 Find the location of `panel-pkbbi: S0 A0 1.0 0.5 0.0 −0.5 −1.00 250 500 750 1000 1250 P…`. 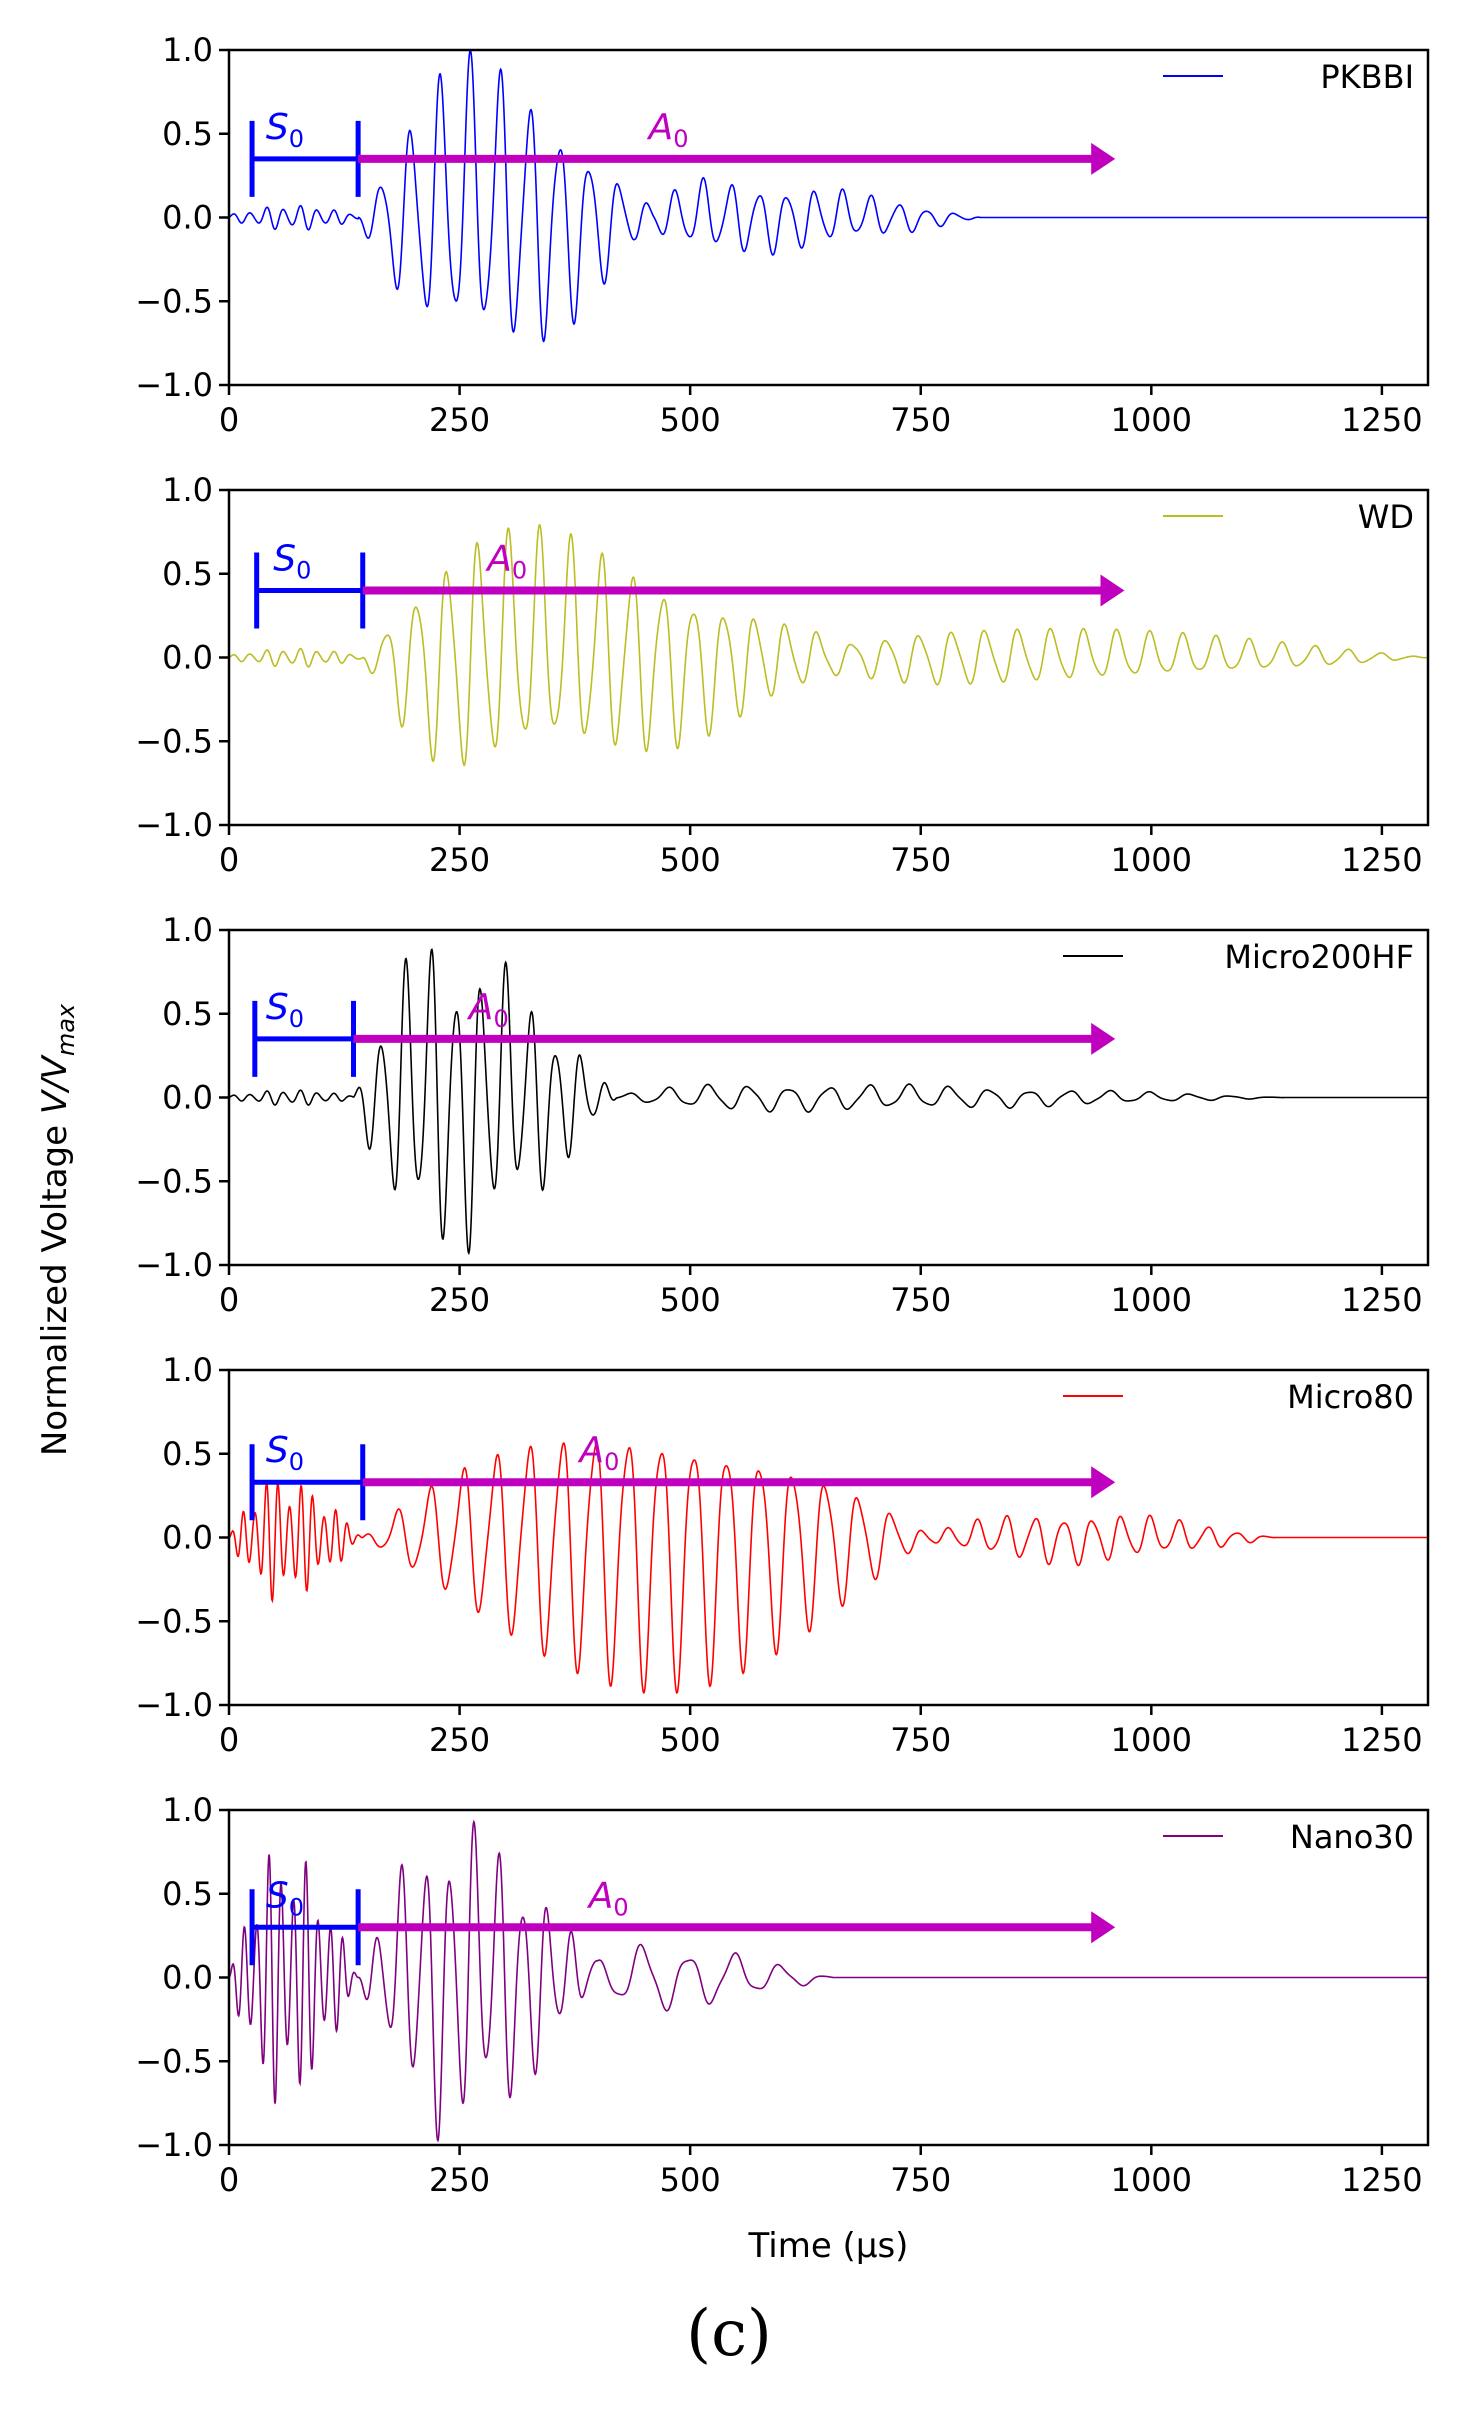

panel-pkbbi: S0 A0 1.0 0.5 0.0 −0.5 −1.00 250 500 750 1000 1250 P… is located at coordinates (782, 235).